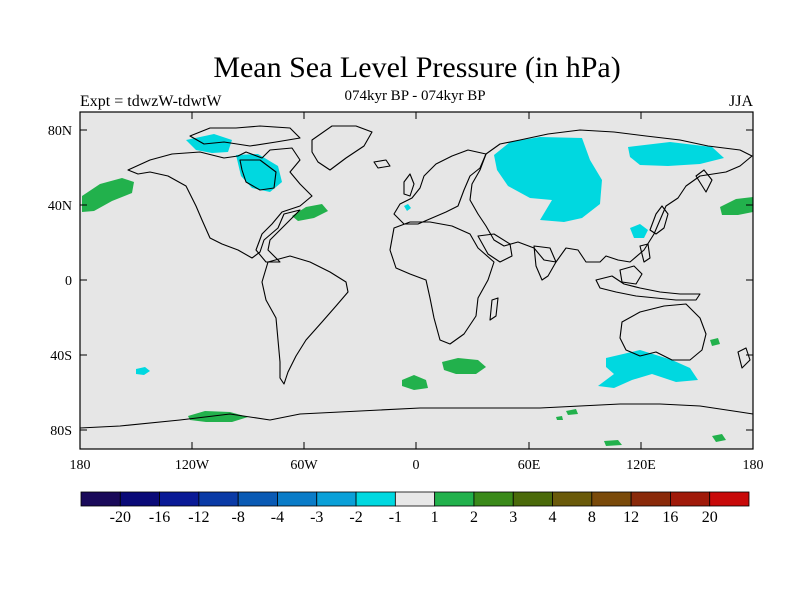  I want to click on anomaly-region-north-atlantic, so click(310, 212).